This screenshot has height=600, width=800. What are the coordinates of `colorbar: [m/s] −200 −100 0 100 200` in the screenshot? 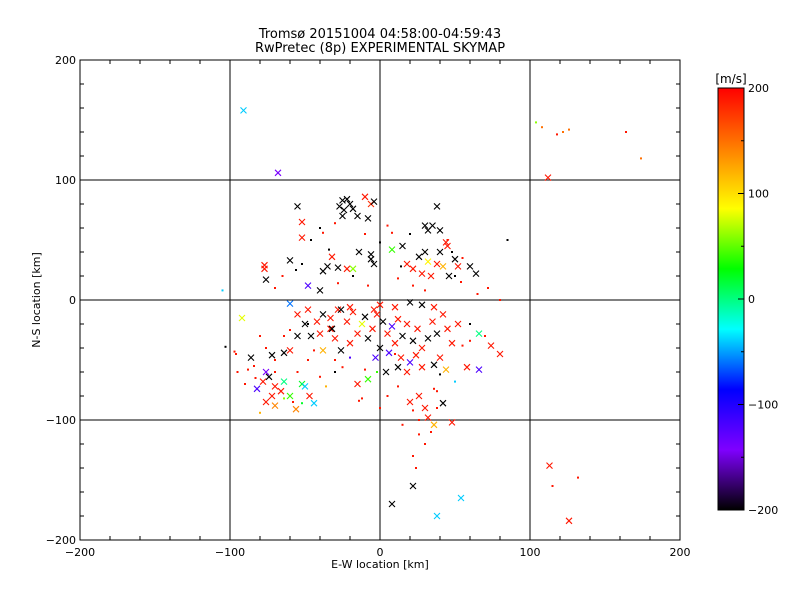 It's located at (746, 294).